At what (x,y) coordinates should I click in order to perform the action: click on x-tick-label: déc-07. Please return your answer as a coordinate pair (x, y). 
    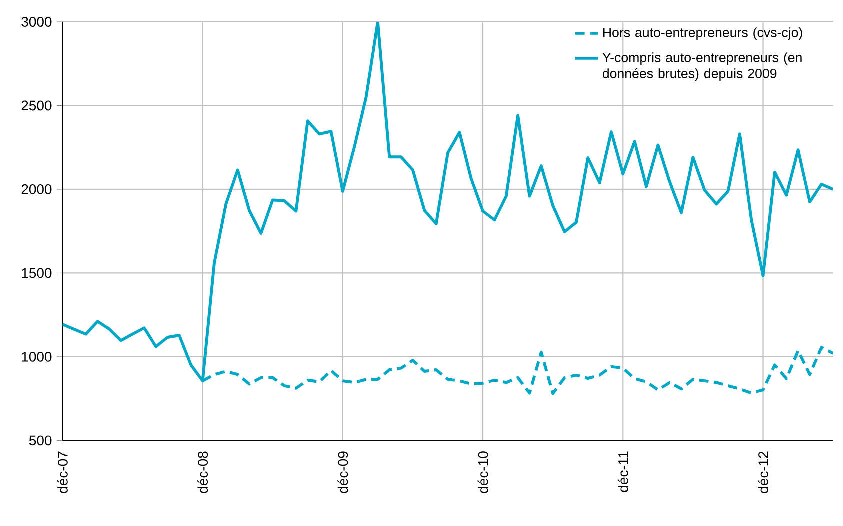
    Looking at the image, I should click on (62, 473).